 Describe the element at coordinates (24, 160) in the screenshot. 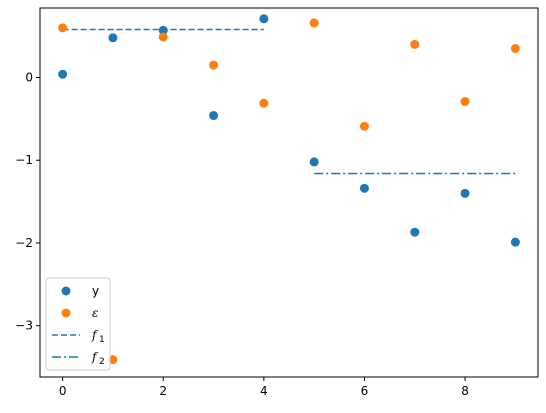

I see `y-tick-label: −1` at that location.